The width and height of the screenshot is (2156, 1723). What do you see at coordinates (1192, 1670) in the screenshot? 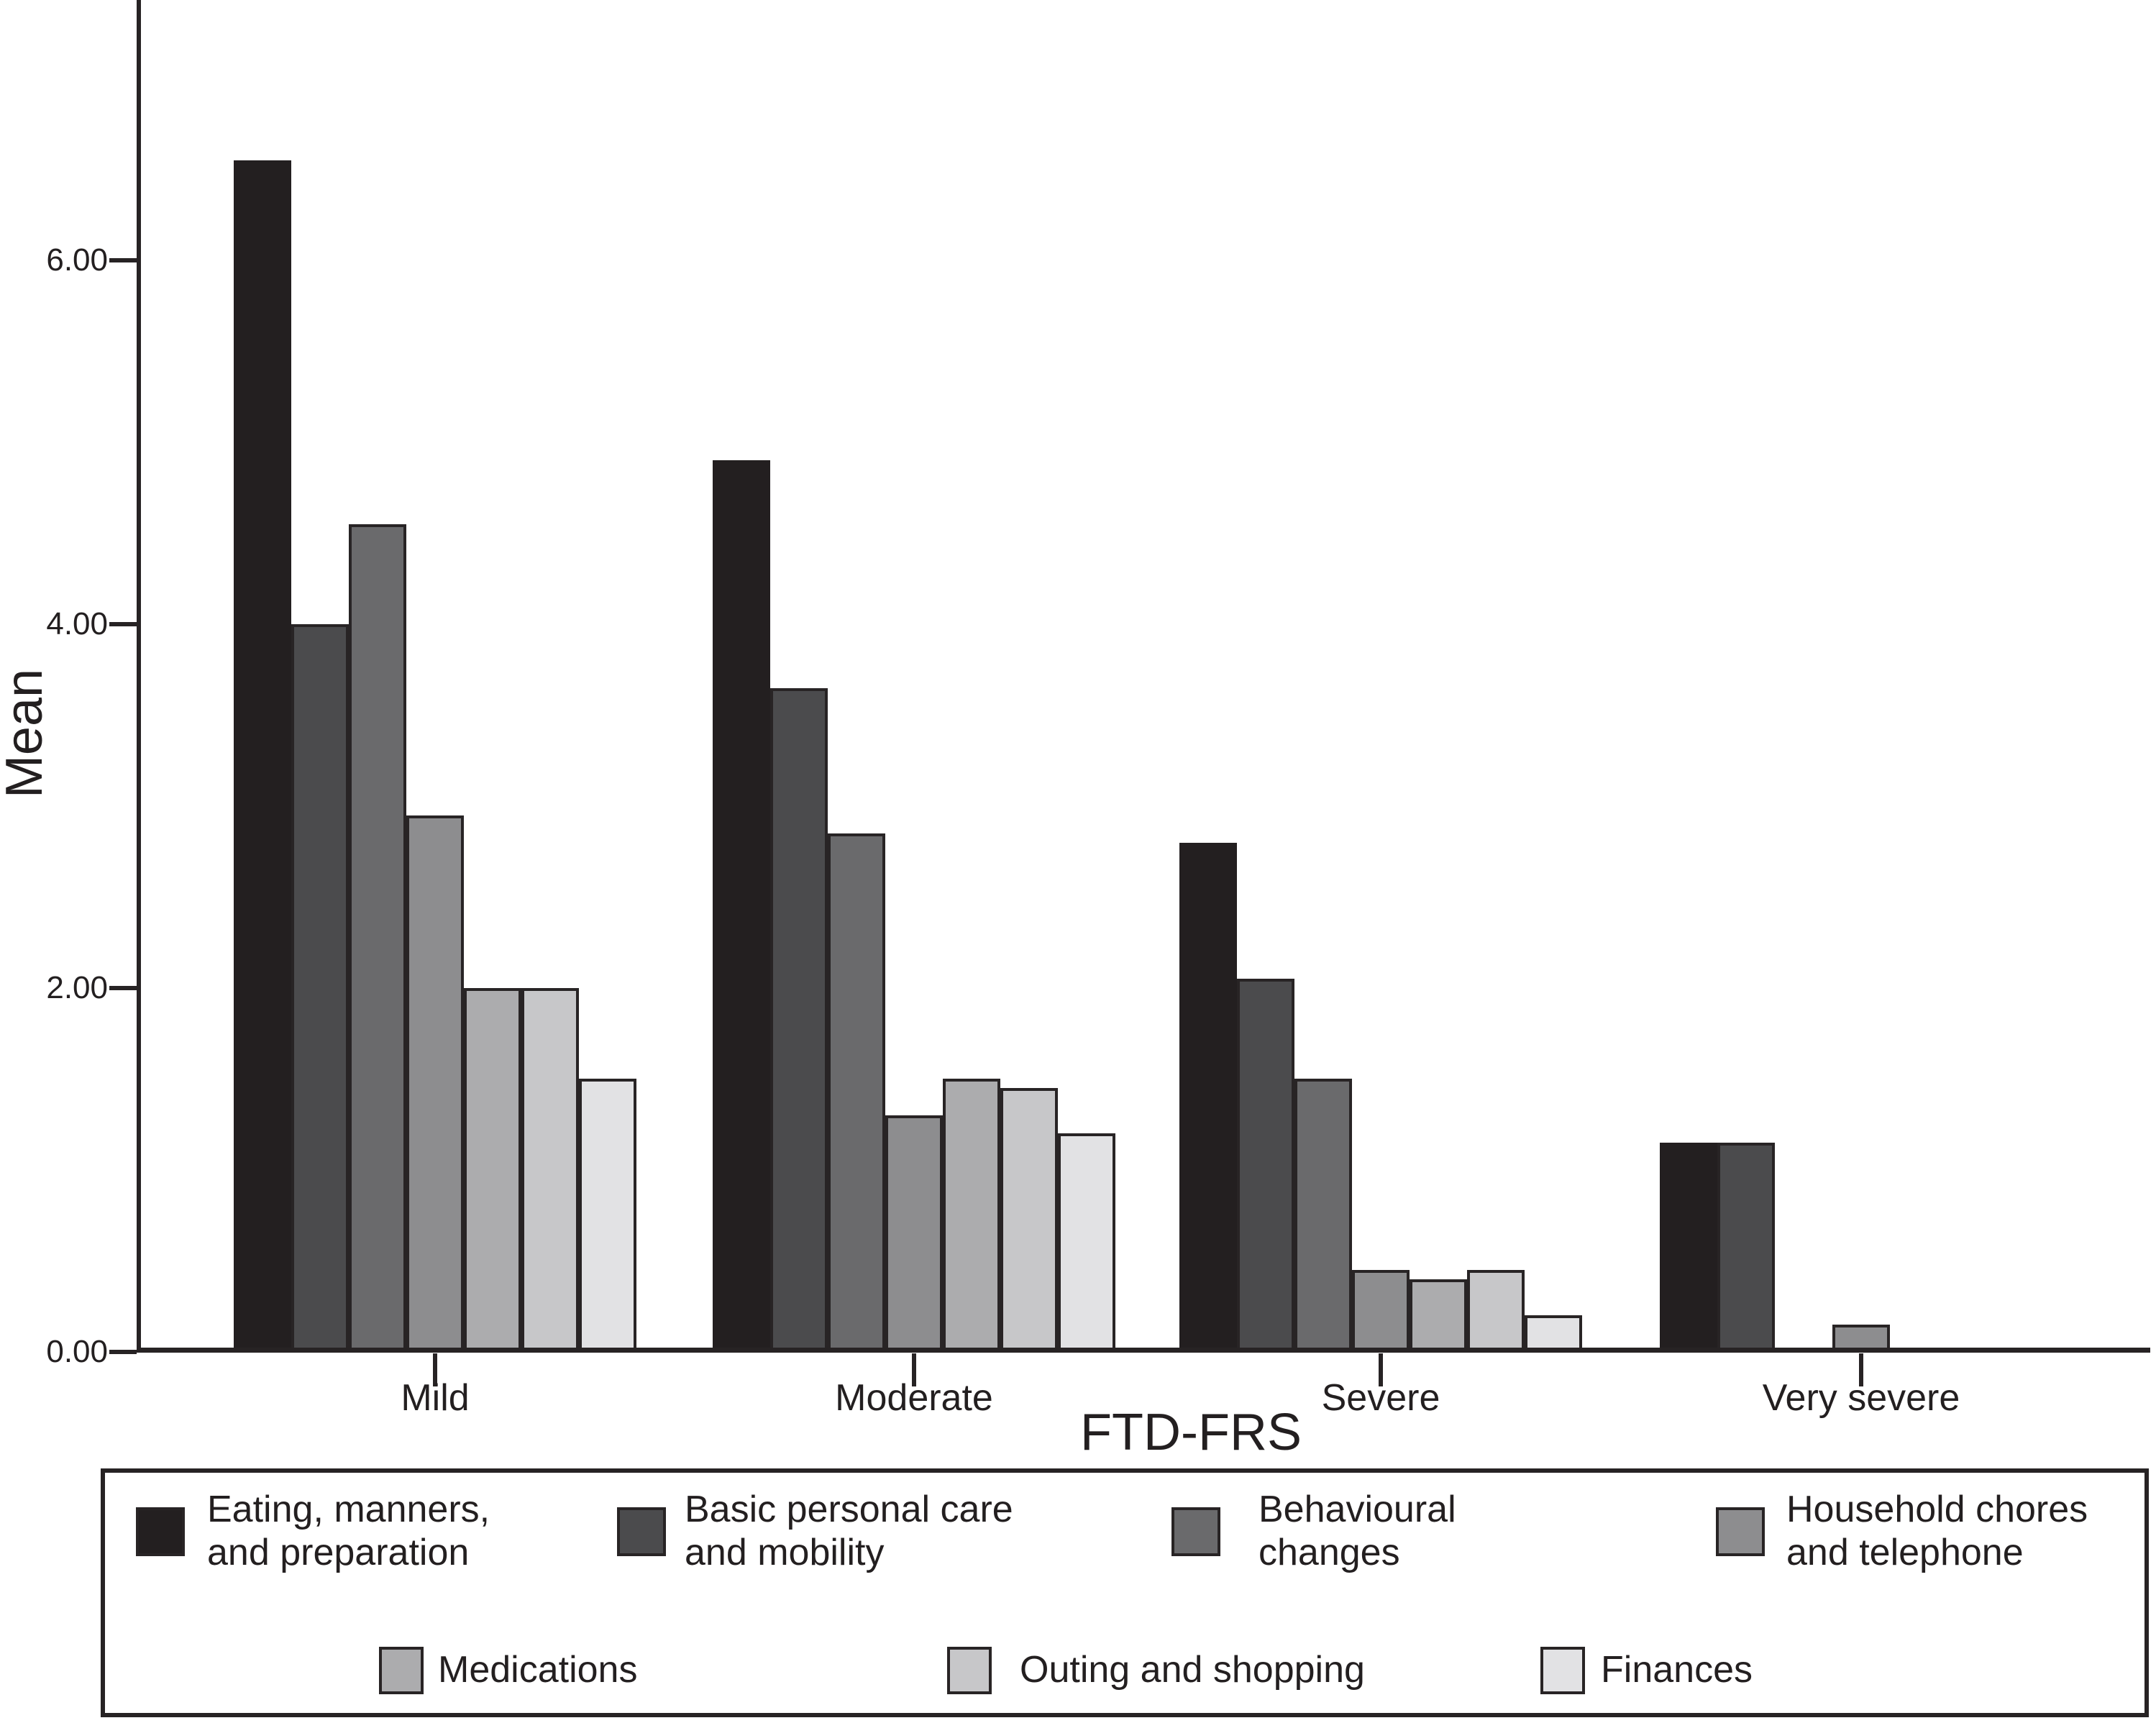
I see `legend-label-s5: Outing and shopping` at bounding box center [1192, 1670].